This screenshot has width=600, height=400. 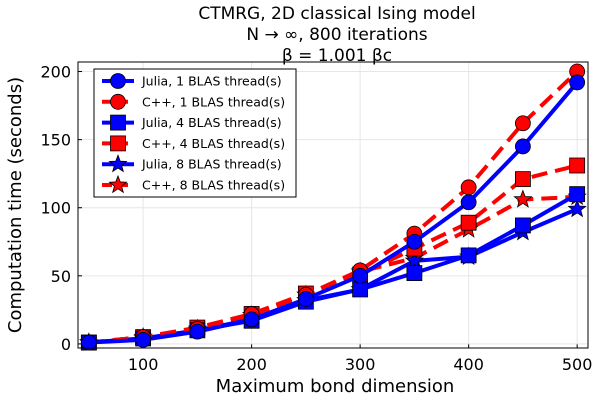 I want to click on legend-entry: Julia, 4 BLAS thread(s), so click(x=192, y=122).